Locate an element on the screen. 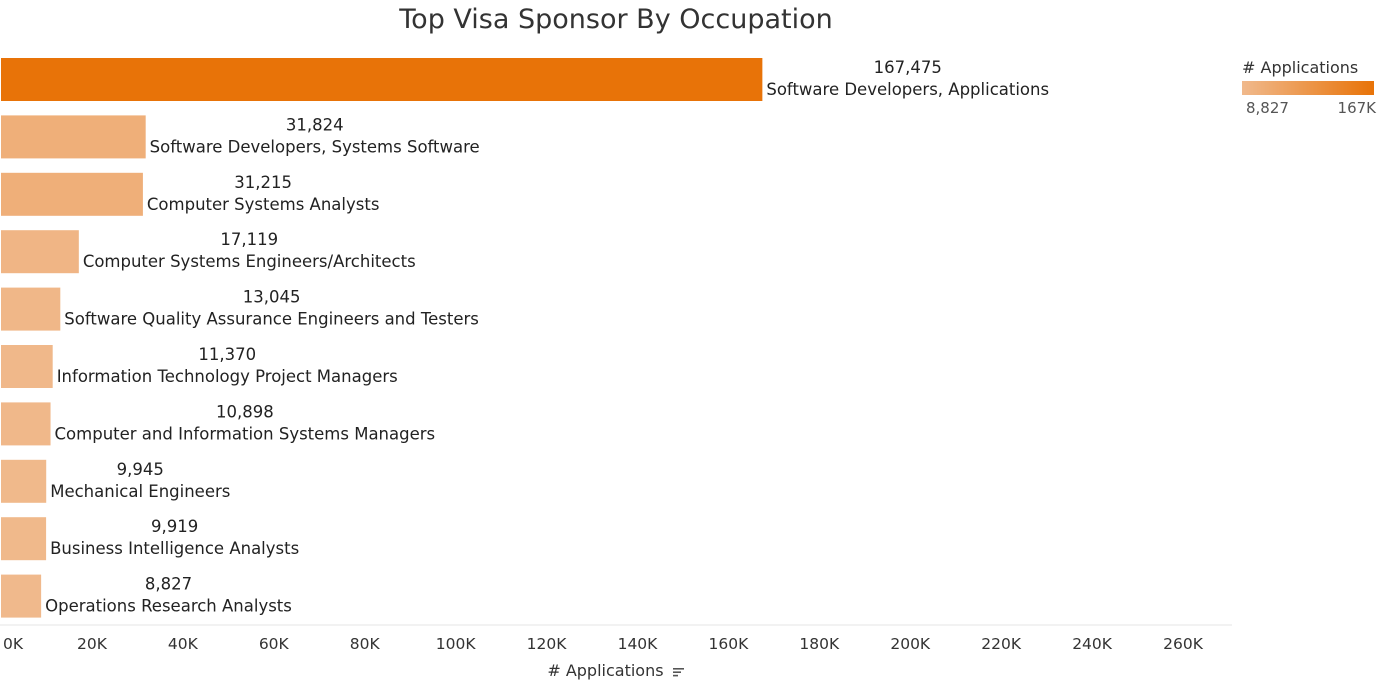 The height and width of the screenshot is (690, 1382). x-tick-label: 140K is located at coordinates (638, 644).